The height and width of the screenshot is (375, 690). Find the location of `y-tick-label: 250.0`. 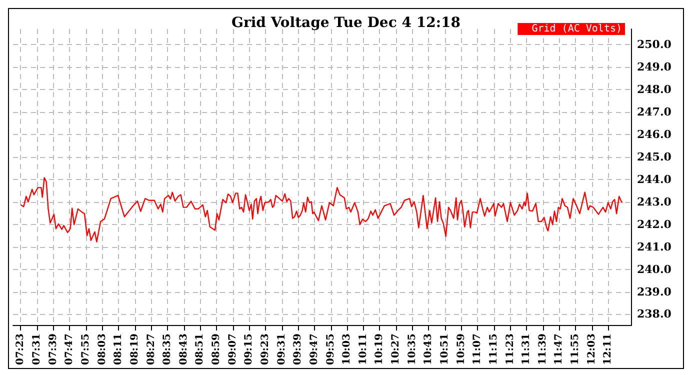

y-tick-label: 250.0 is located at coordinates (654, 45).